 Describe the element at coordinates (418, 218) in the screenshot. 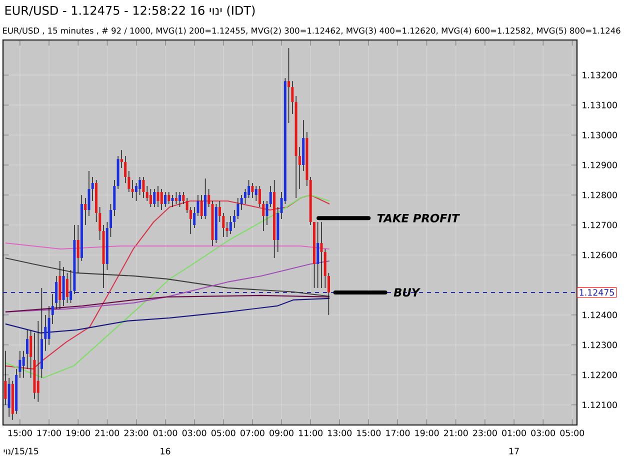

I see `annotation: TAKE PROFIT` at that location.